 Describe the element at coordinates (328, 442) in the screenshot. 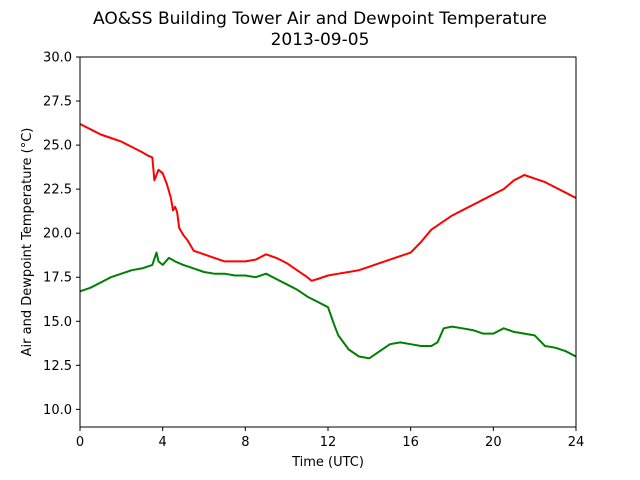

I see `x-tick-label: 12` at that location.